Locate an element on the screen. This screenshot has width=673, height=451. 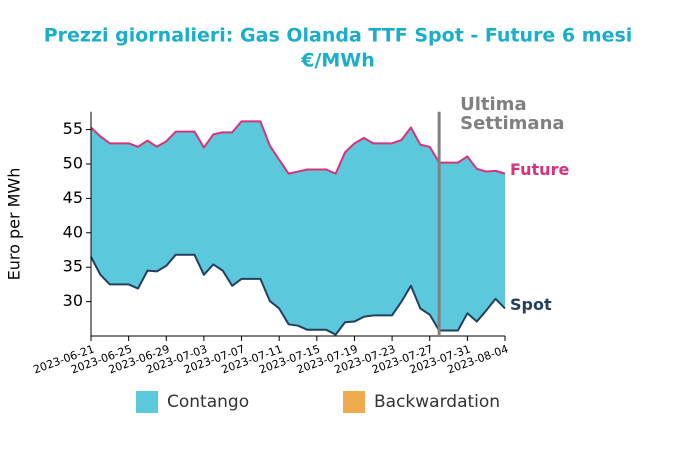
y-axis-label: Euro per MWh is located at coordinates (14, 224).